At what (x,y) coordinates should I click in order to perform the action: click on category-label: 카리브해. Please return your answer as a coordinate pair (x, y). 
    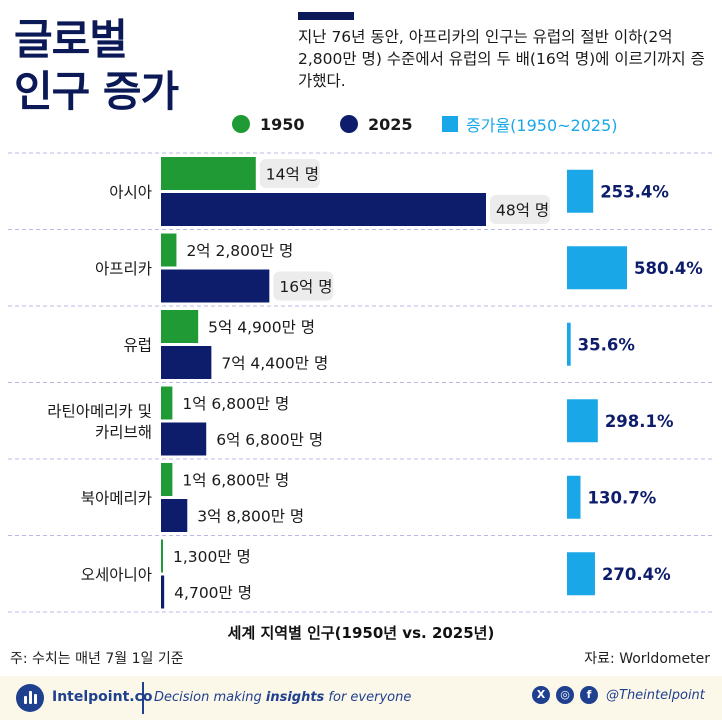
    Looking at the image, I should click on (123, 432).